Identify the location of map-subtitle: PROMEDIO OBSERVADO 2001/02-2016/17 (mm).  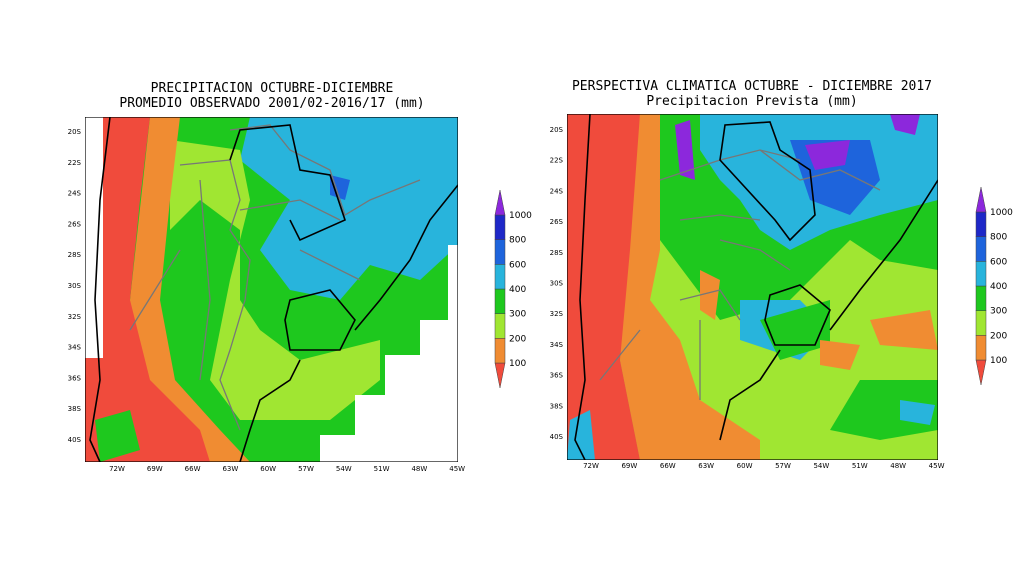
(271, 103).